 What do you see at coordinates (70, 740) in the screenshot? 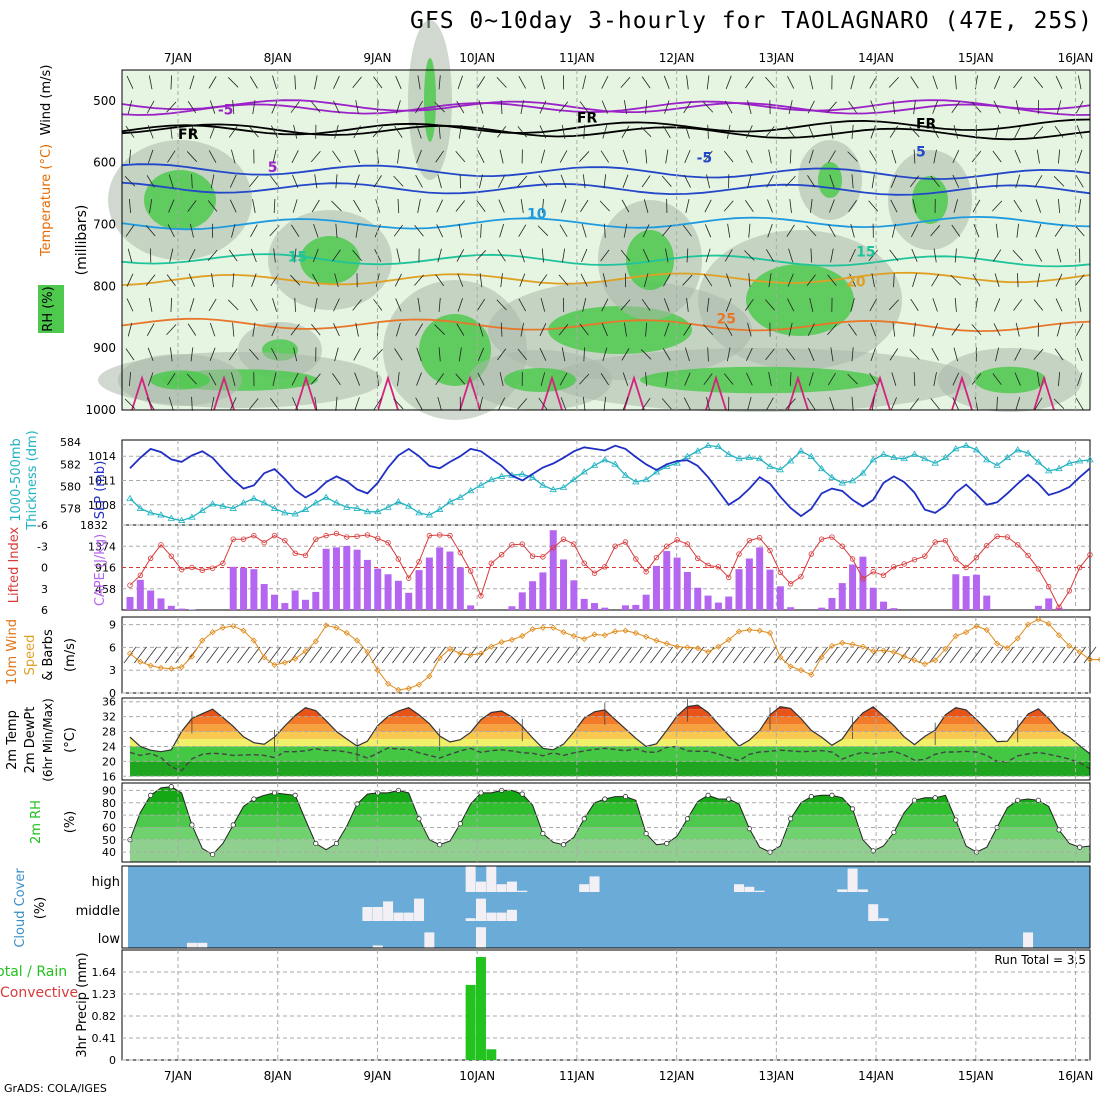
I see `y-label-temp-4: (°C)` at bounding box center [70, 740].